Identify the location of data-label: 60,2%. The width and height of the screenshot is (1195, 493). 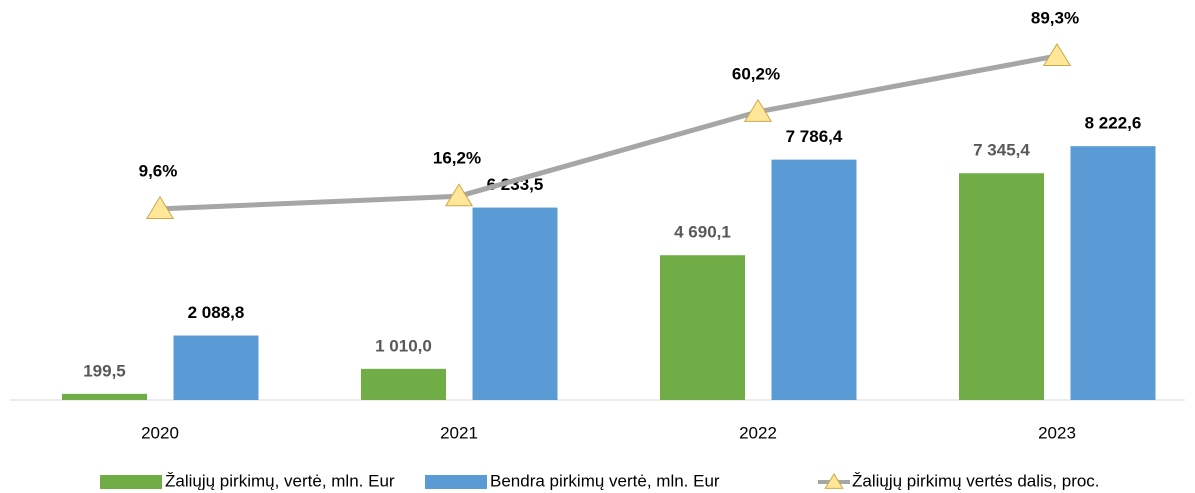
(756, 73).